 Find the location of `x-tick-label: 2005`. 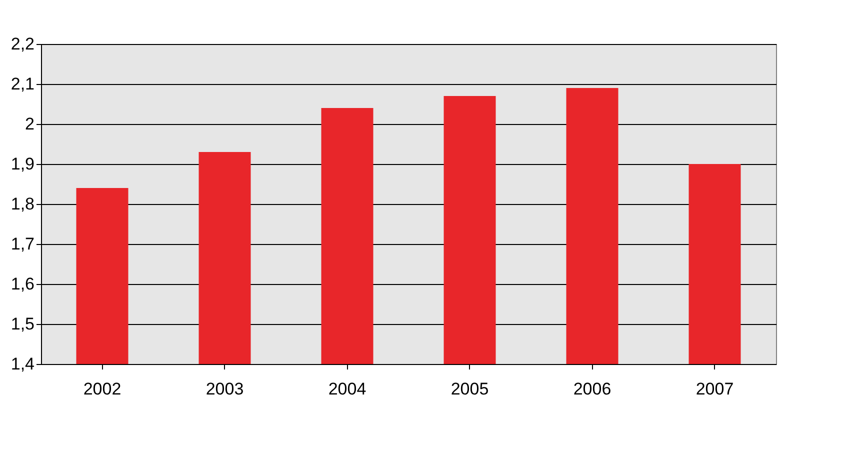

x-tick-label: 2005 is located at coordinates (469, 389).